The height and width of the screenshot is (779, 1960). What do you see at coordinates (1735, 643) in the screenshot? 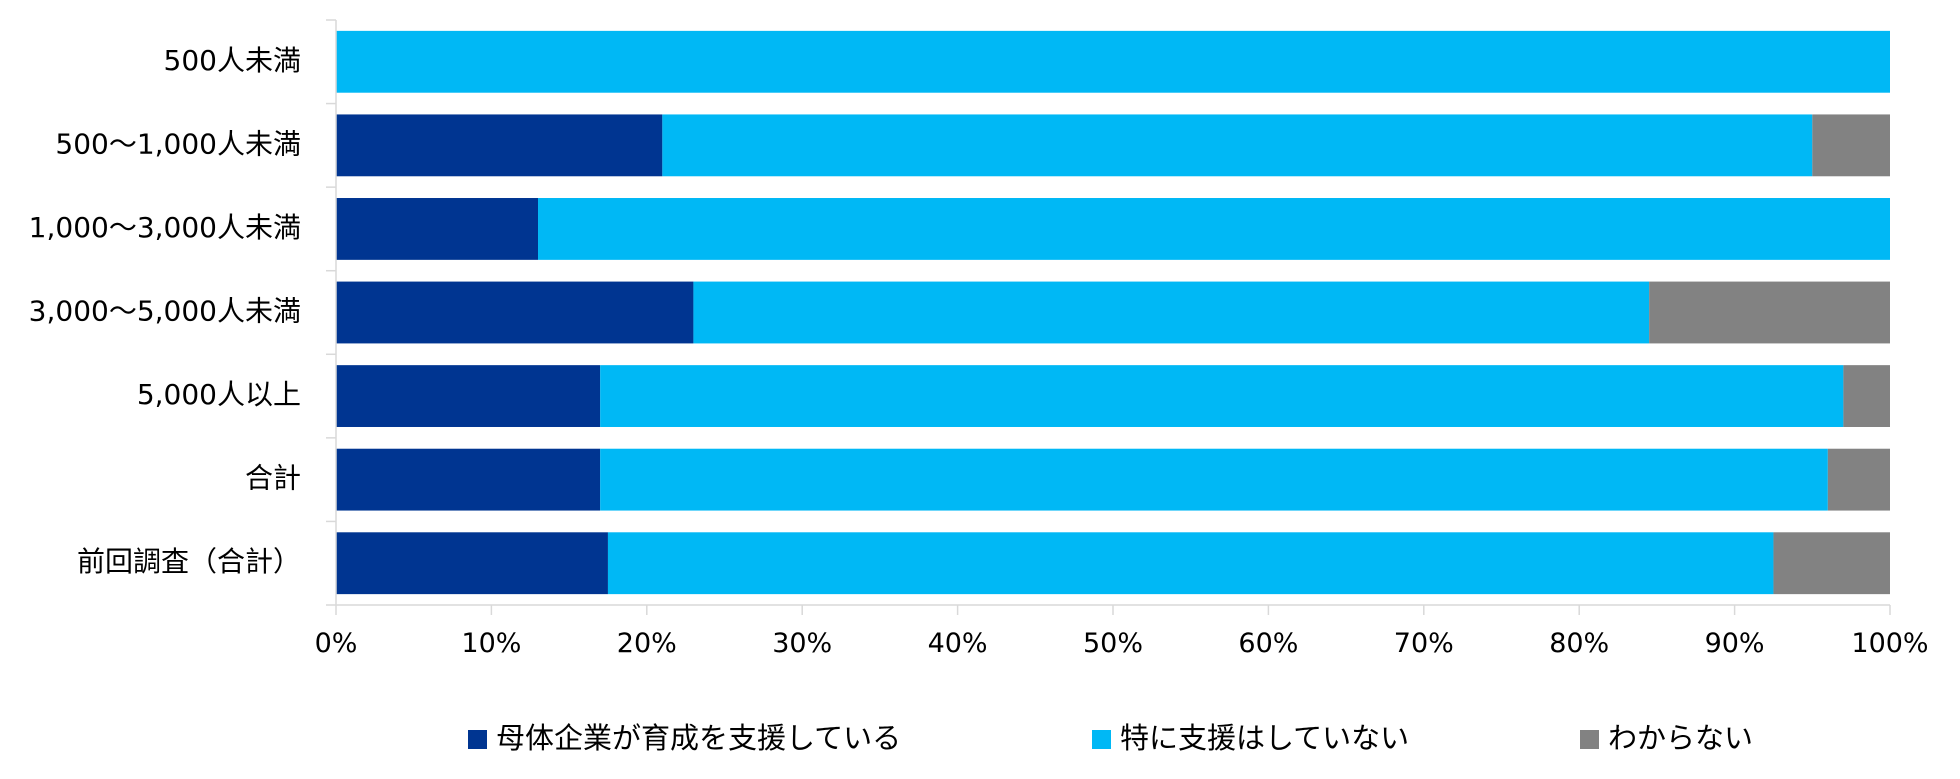
I see `x-tick-label: 90%` at bounding box center [1735, 643].